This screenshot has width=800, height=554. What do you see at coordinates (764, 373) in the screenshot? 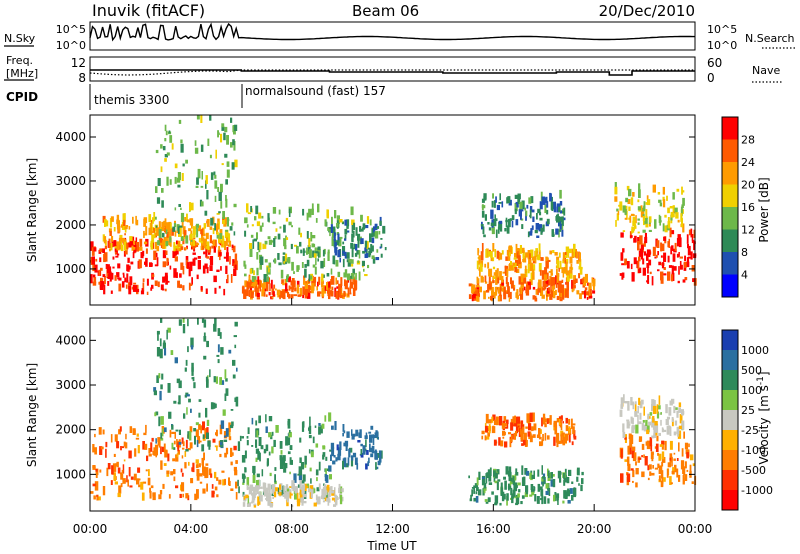
I see `velocity-colorbar-unit-end: ]` at bounding box center [764, 373].